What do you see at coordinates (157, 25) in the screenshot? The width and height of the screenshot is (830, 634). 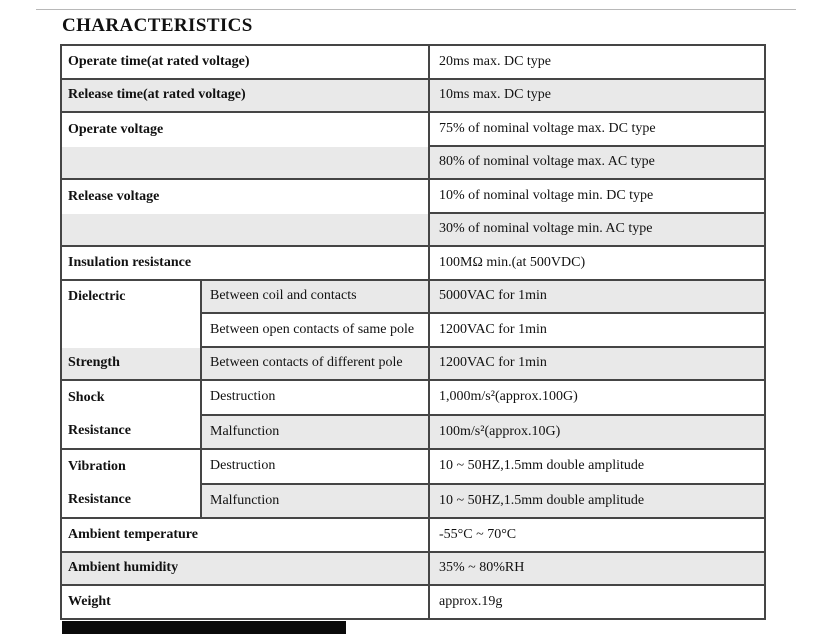 I see `page-title: CHARACTERISTICS` at bounding box center [157, 25].